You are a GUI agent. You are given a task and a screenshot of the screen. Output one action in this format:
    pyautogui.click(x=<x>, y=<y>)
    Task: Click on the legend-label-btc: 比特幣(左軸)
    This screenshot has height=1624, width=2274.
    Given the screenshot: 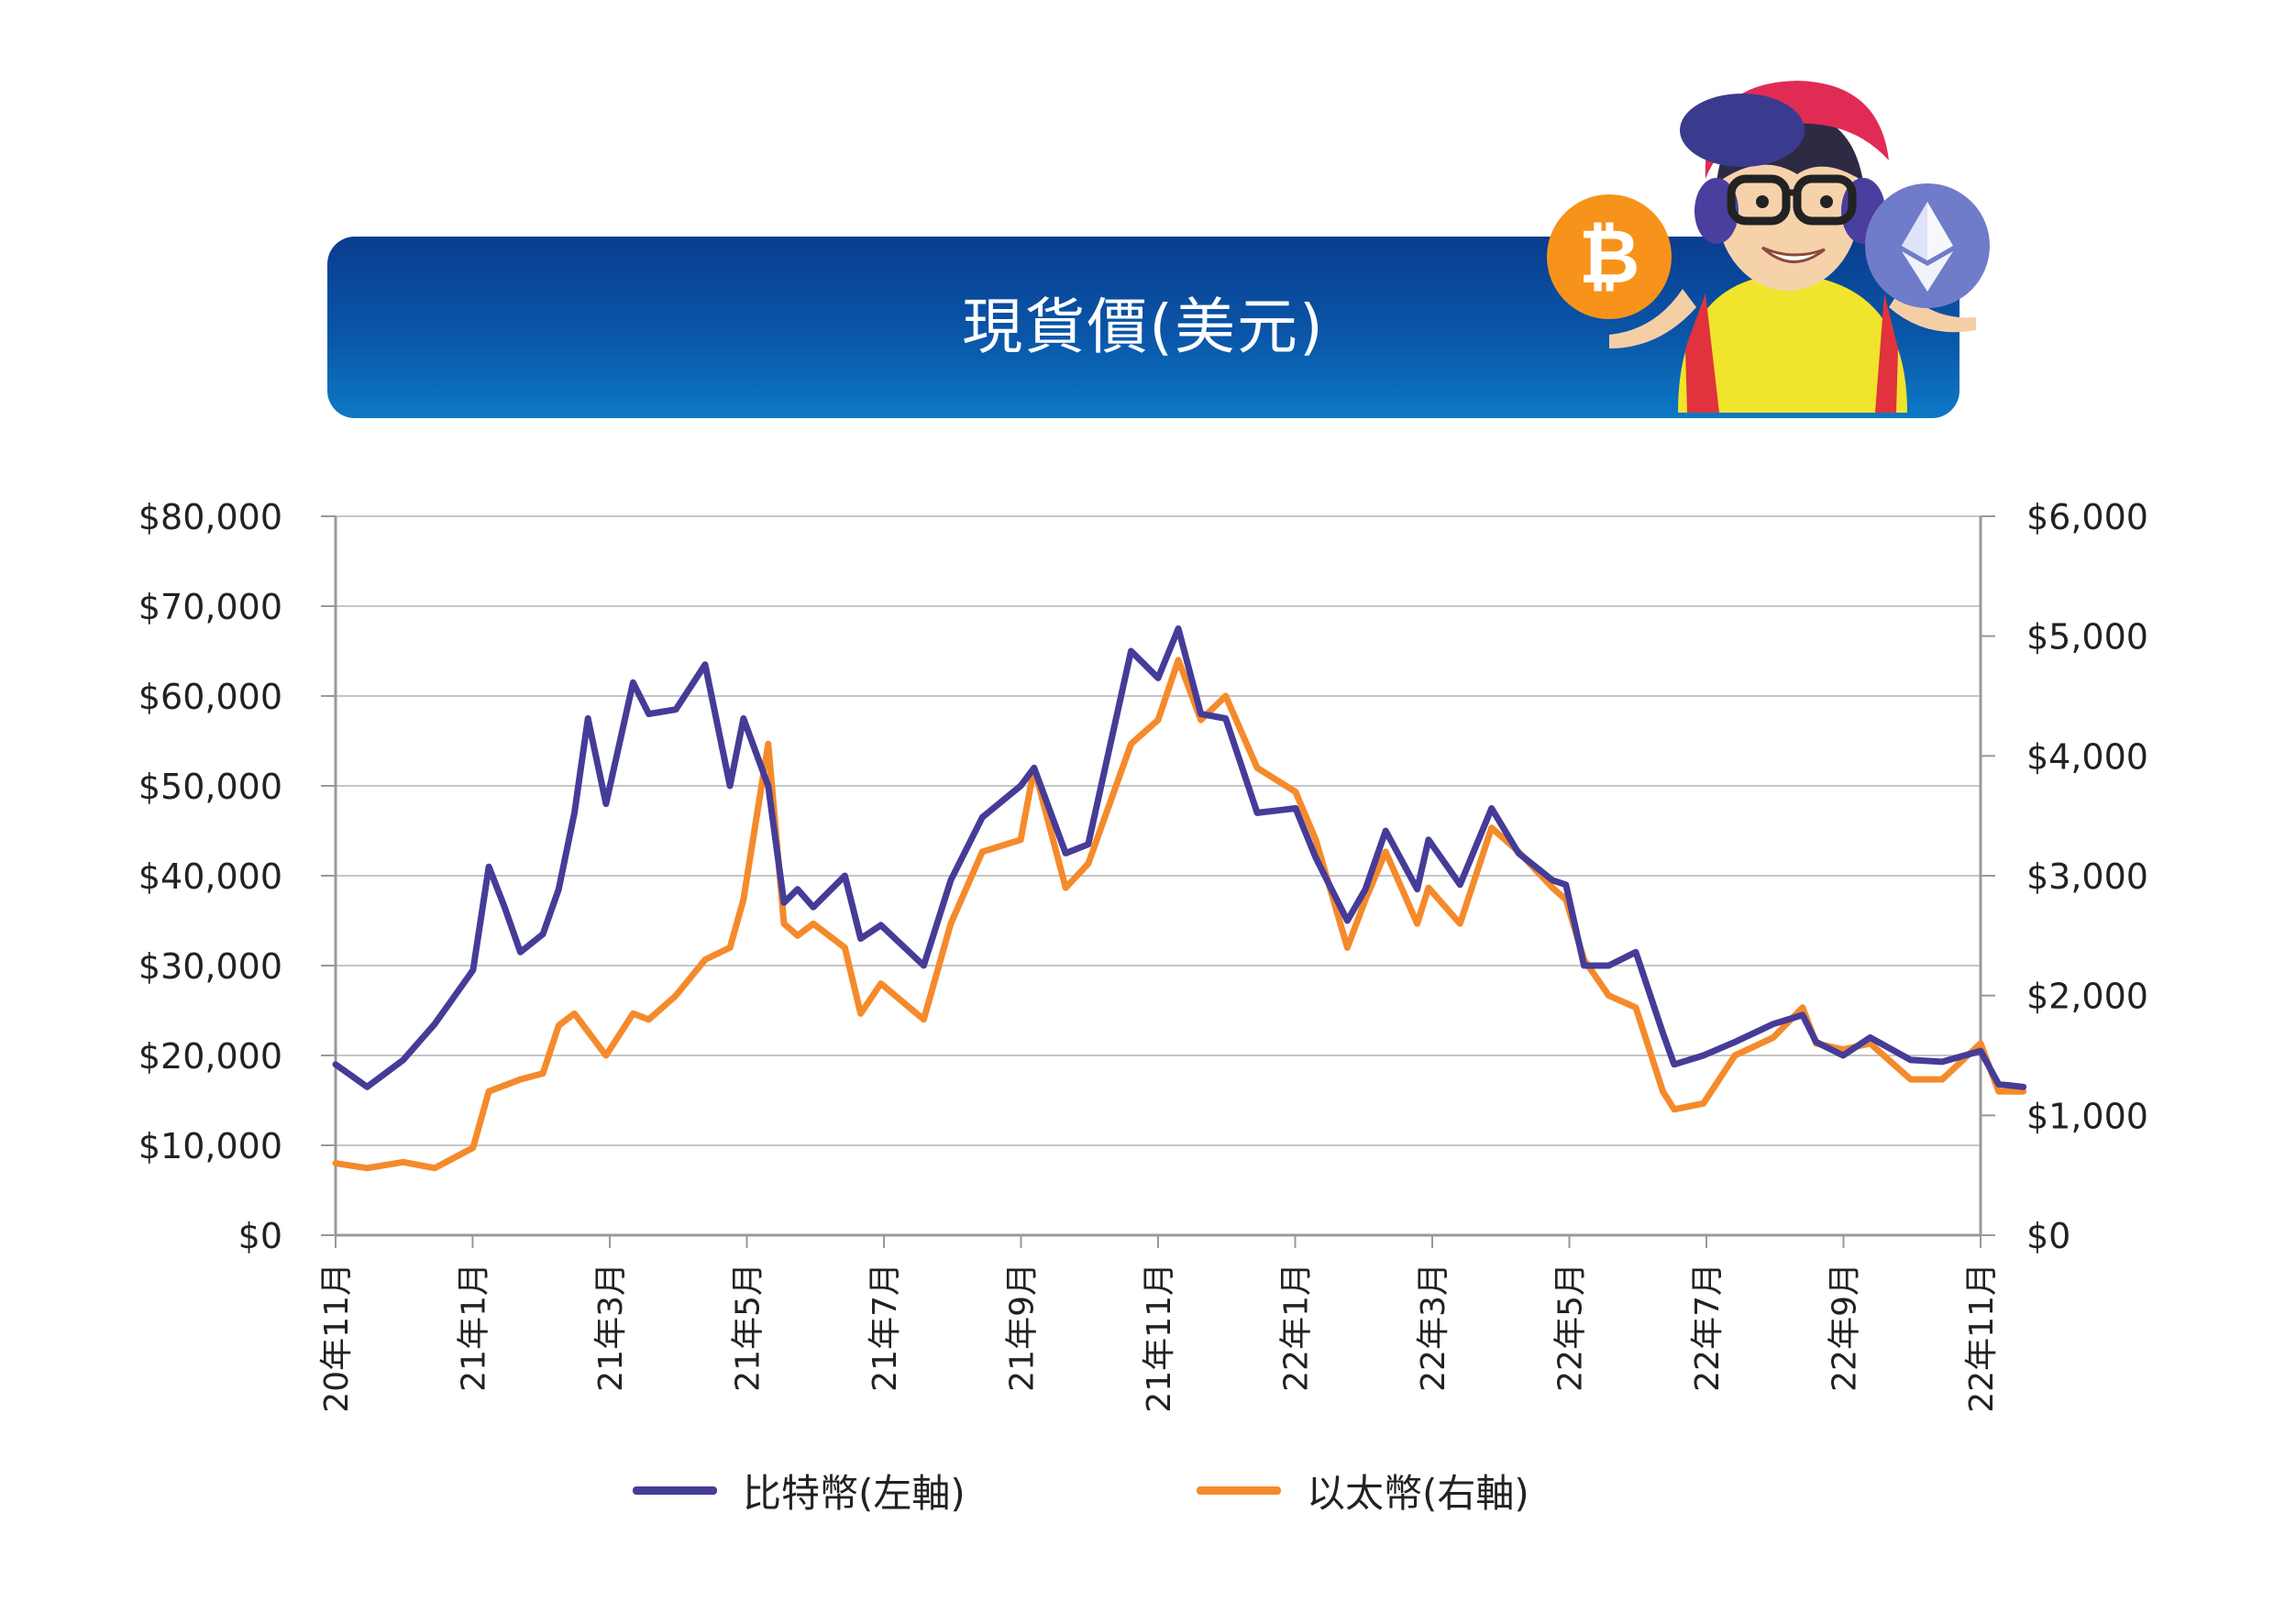 What is the action you would take?
    pyautogui.click(x=855, y=1493)
    